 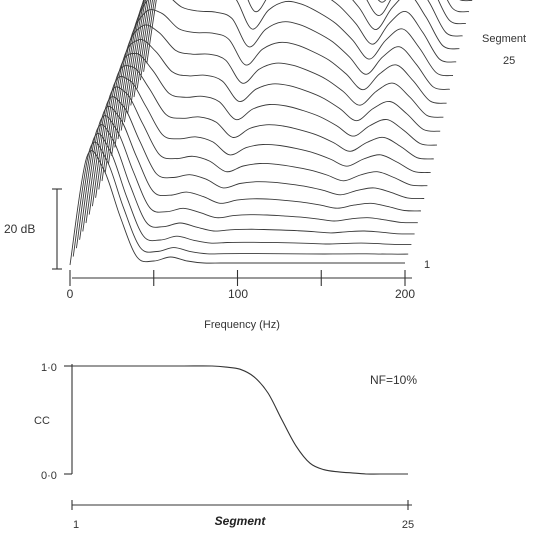 What do you see at coordinates (237, 278) in the screenshot?
I see `frequency-ticks` at bounding box center [237, 278].